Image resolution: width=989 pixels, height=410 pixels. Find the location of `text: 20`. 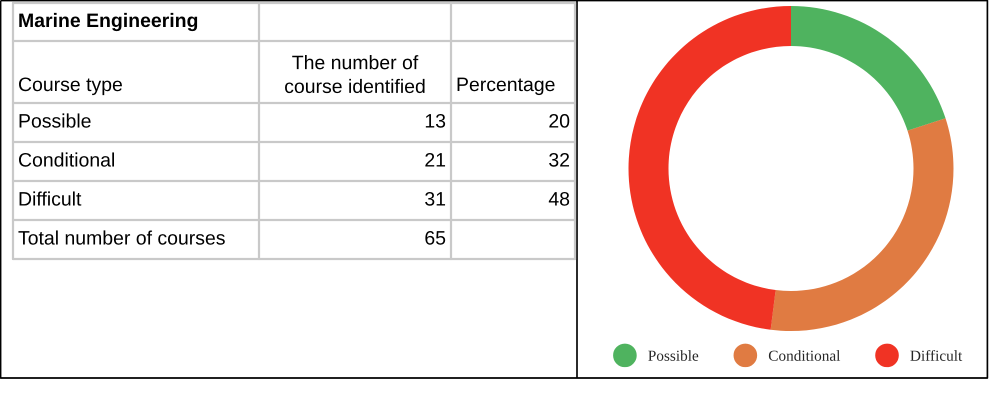

text: 20 is located at coordinates (559, 121).